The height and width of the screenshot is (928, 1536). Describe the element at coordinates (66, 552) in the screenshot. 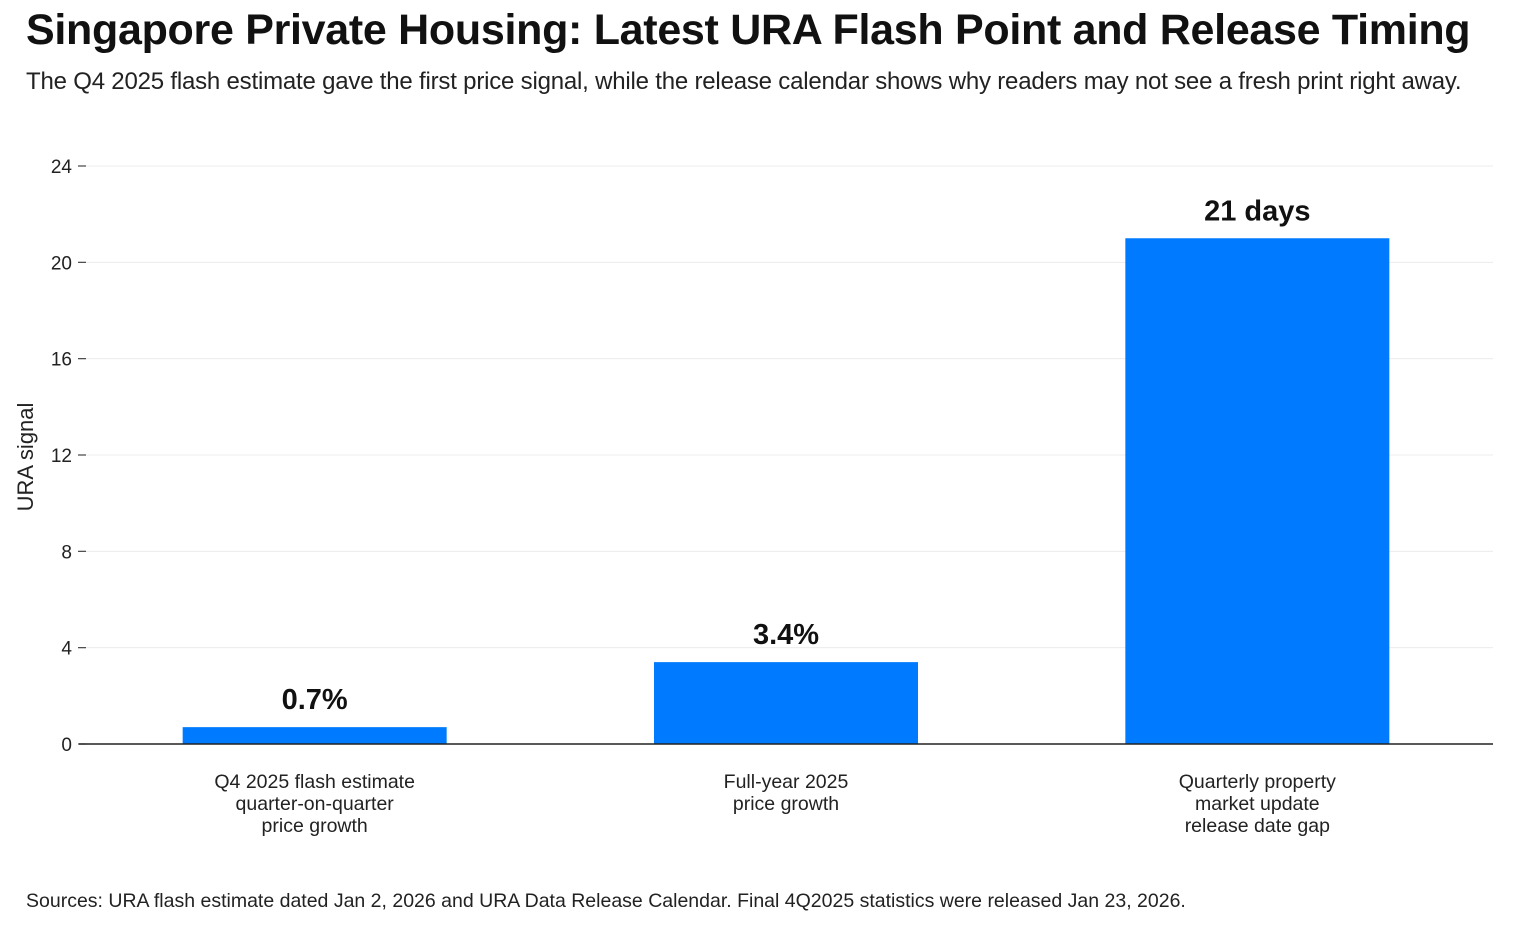

I see `y-tick-label: 8` at that location.